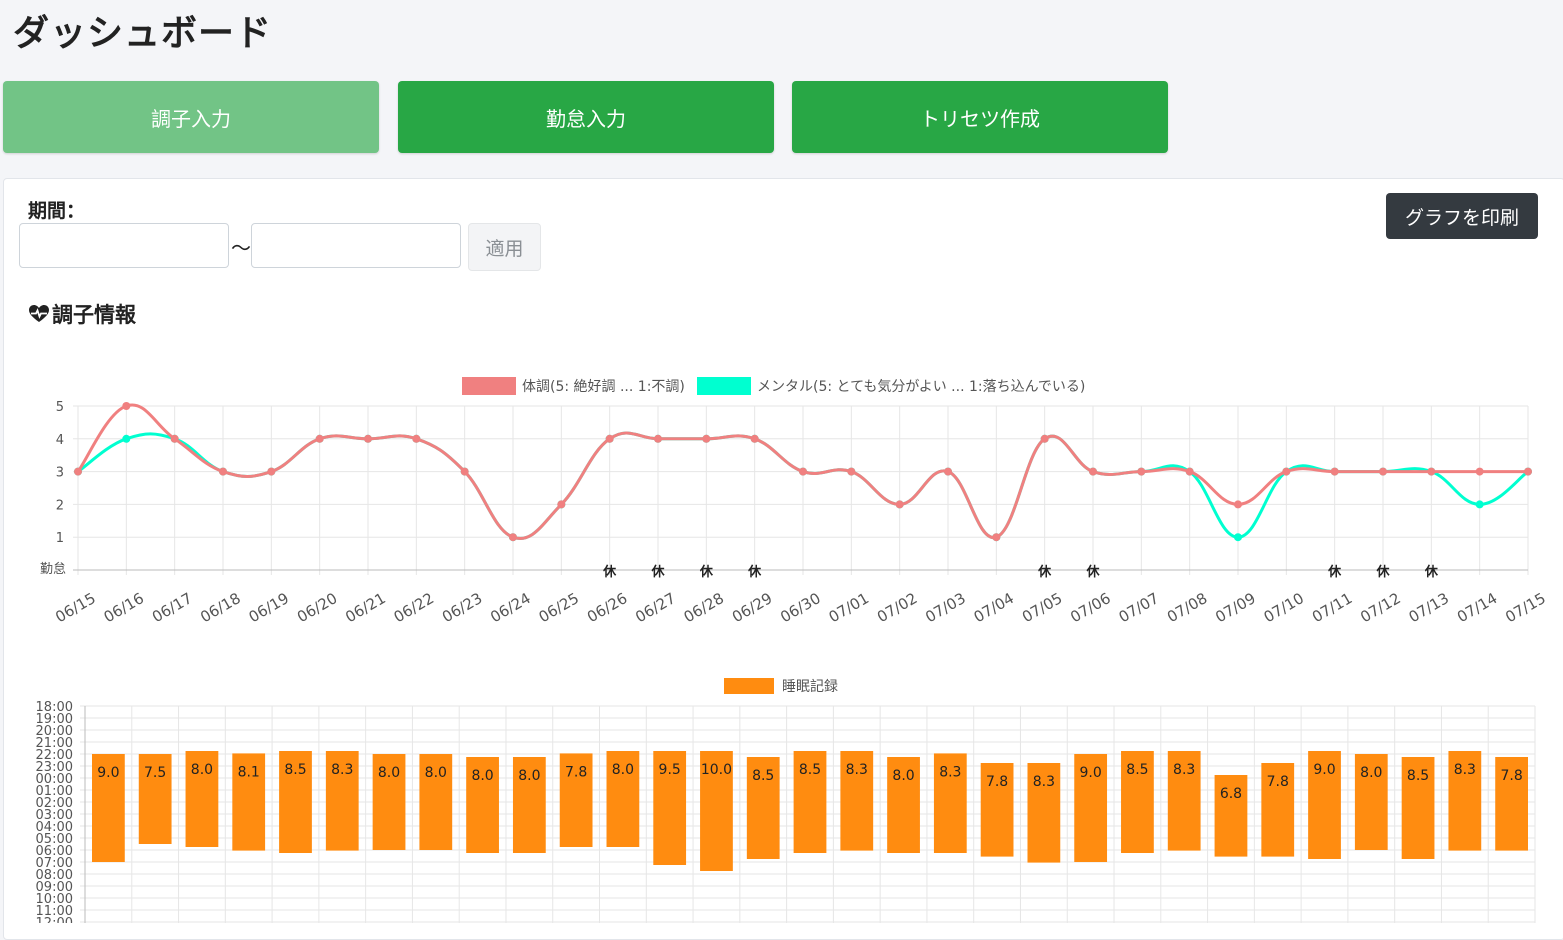  Describe the element at coordinates (921, 387) in the screenshot. I see `legend-label-mental: メンタル(5: とても気分がよい ... 1:落ち込んでいる)` at that location.